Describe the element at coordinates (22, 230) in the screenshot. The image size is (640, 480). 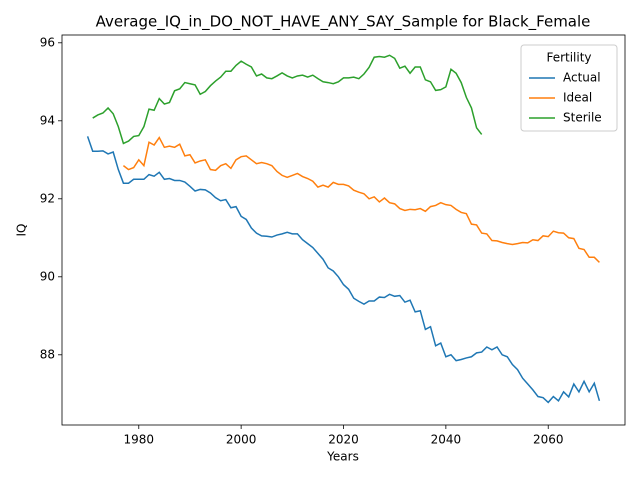
I see `y-axis-label: IQ` at that location.